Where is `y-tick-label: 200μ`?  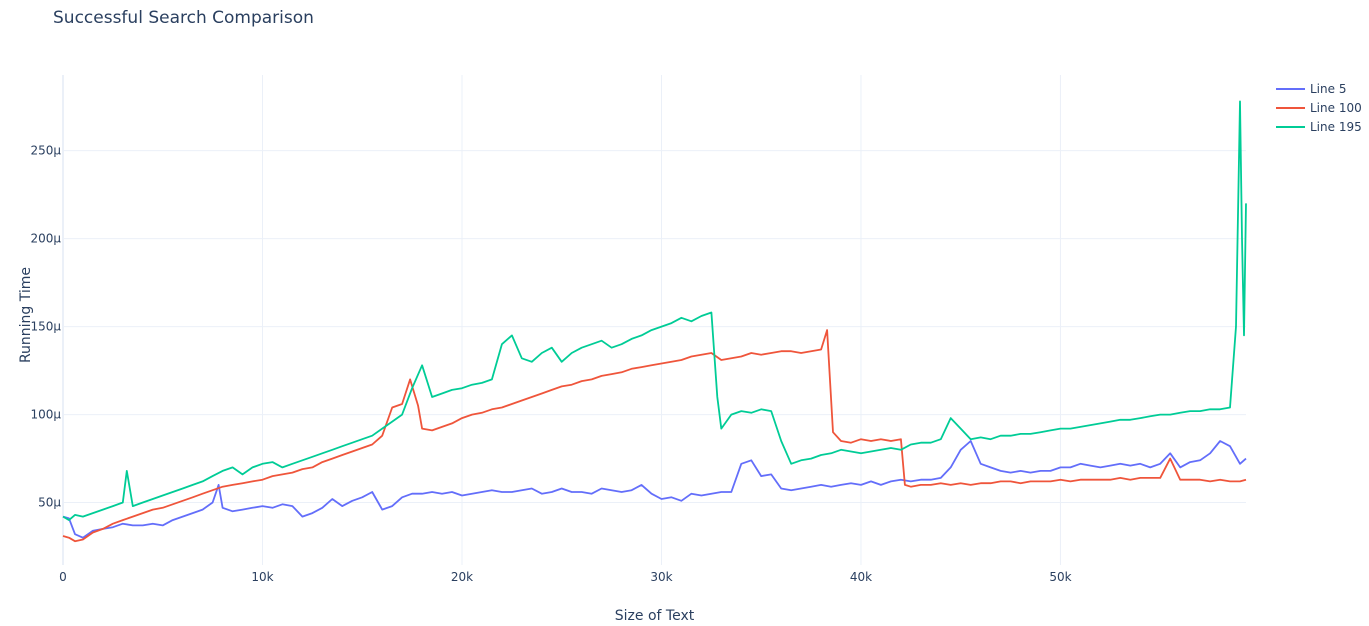 y-tick-label: 200μ is located at coordinates (45, 239).